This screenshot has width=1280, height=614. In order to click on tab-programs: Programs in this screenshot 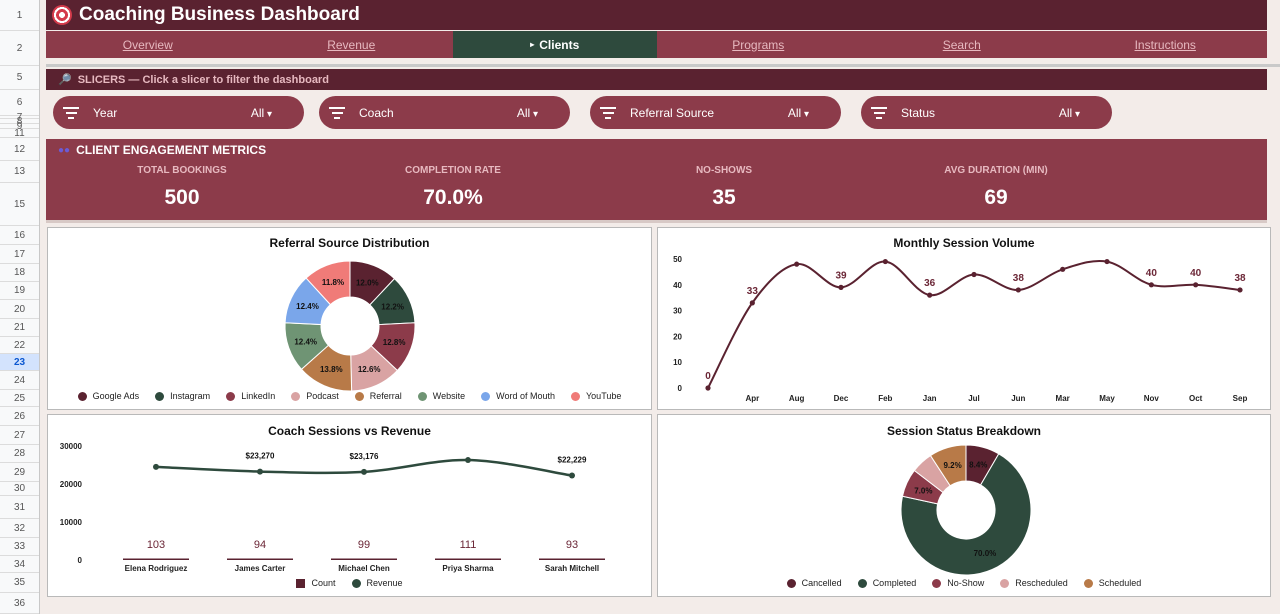, I will do `click(759, 44)`.